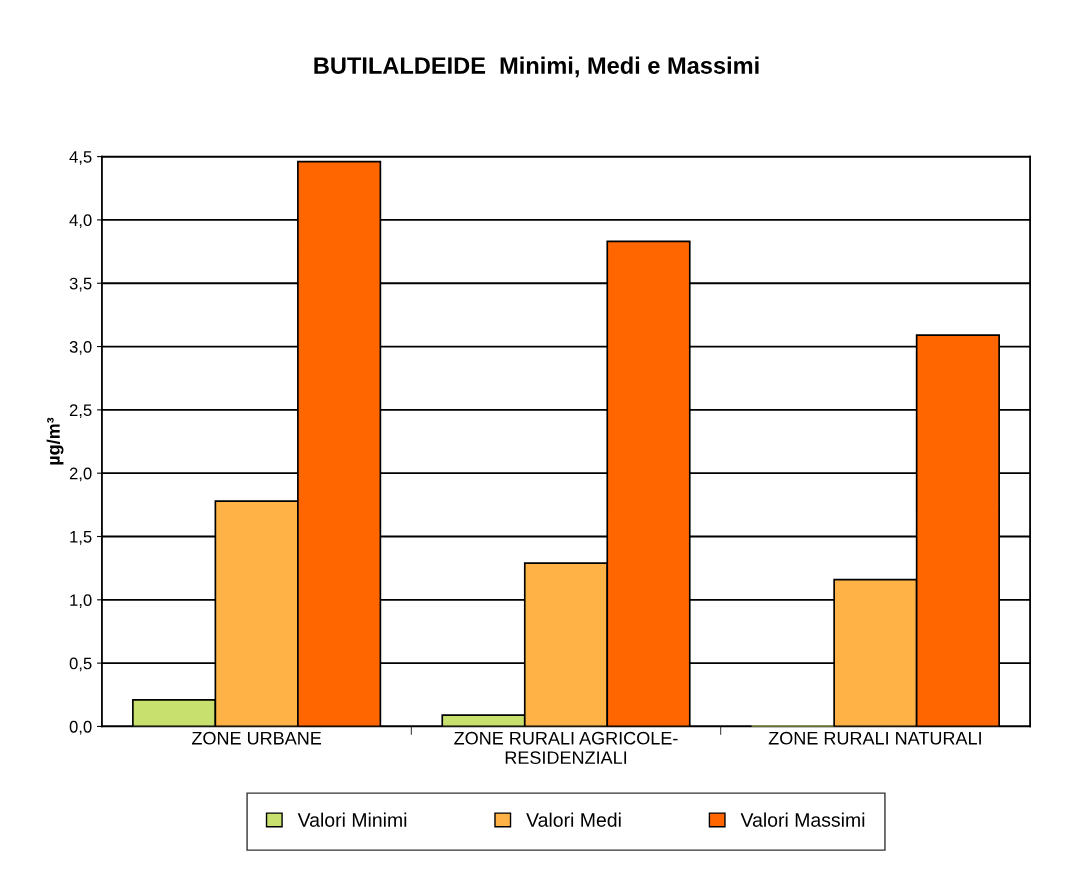  What do you see at coordinates (874, 738) in the screenshot?
I see `x-tick-label: ZONE RURALI NATURALI` at bounding box center [874, 738].